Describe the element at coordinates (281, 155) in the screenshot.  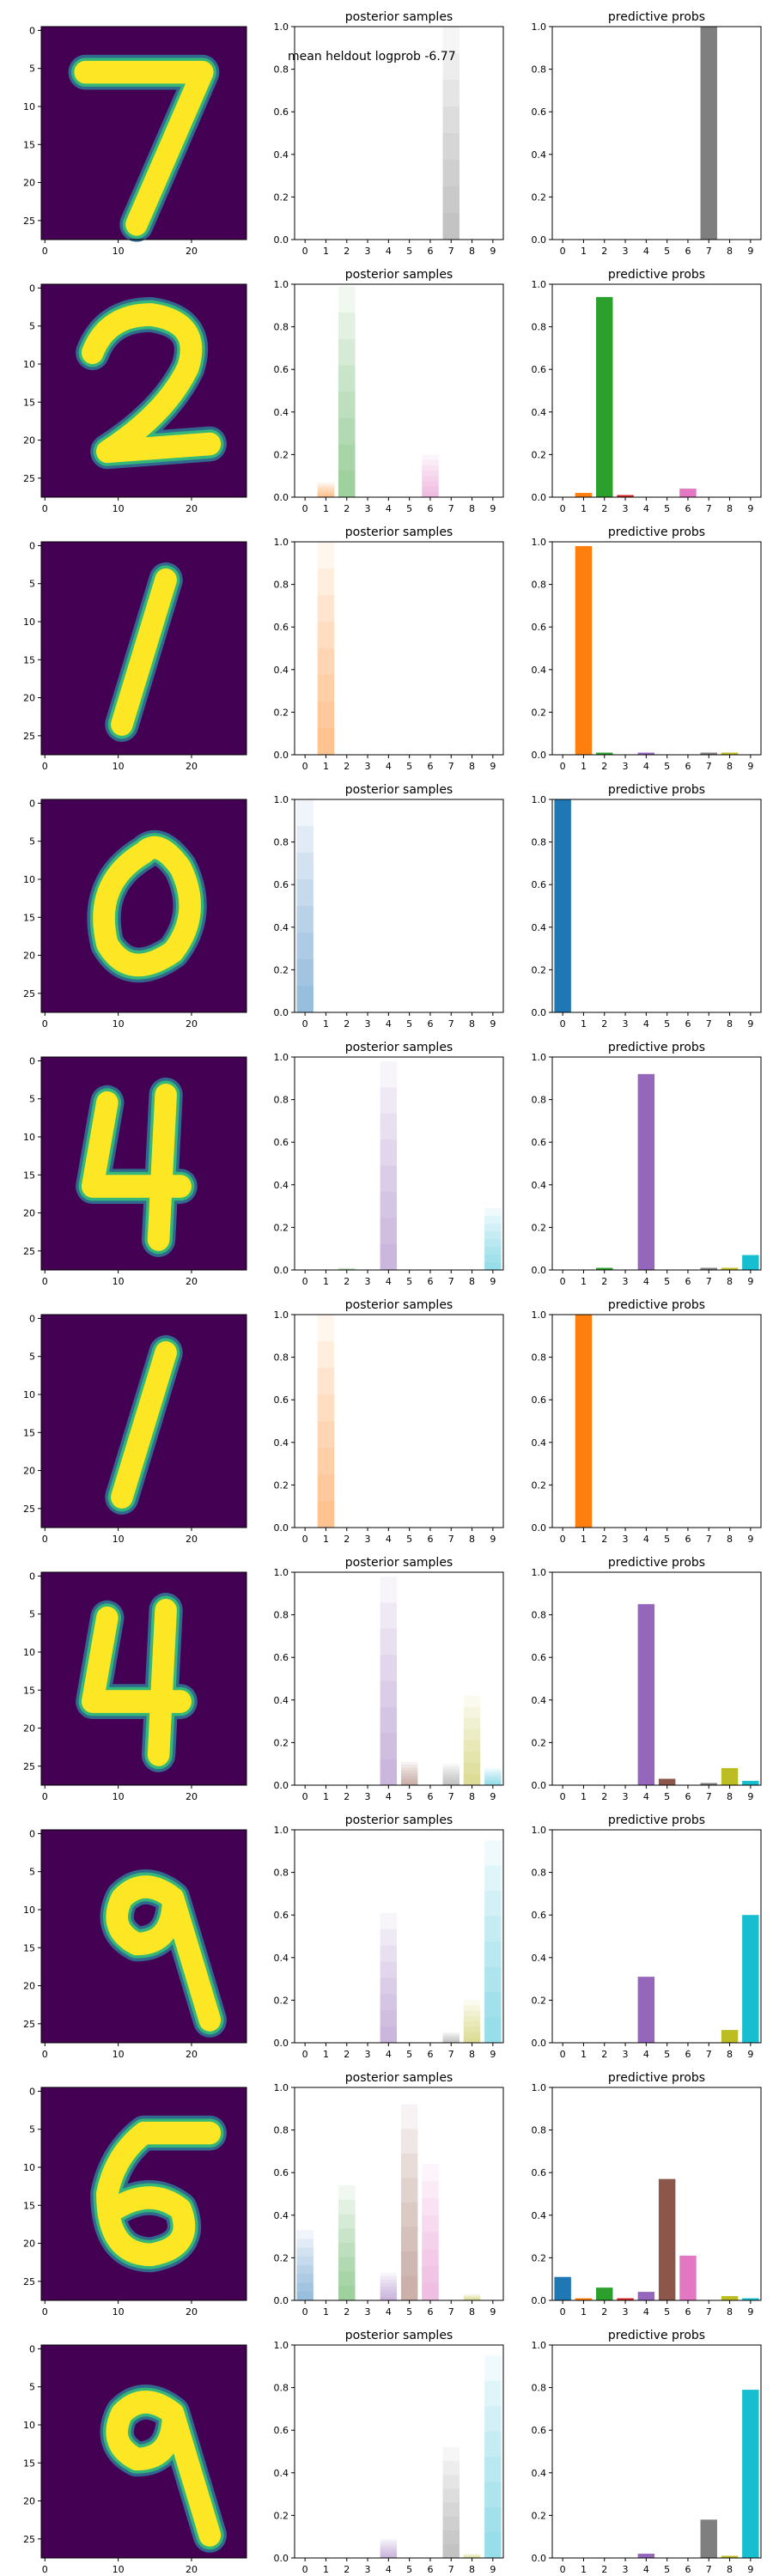
I see `y-tick-label: 0.4` at that location.